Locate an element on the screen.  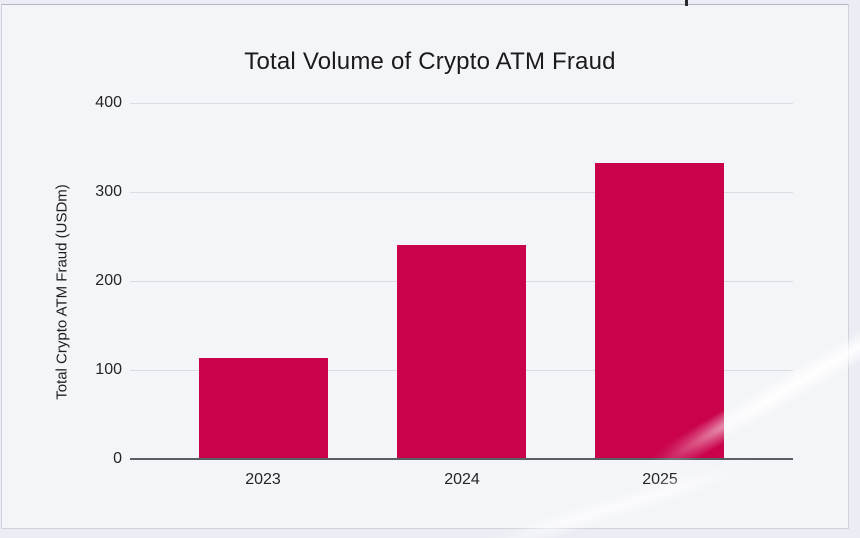
x-axis-tick-labels: 2023 2024 2025 is located at coordinates (461, 481).